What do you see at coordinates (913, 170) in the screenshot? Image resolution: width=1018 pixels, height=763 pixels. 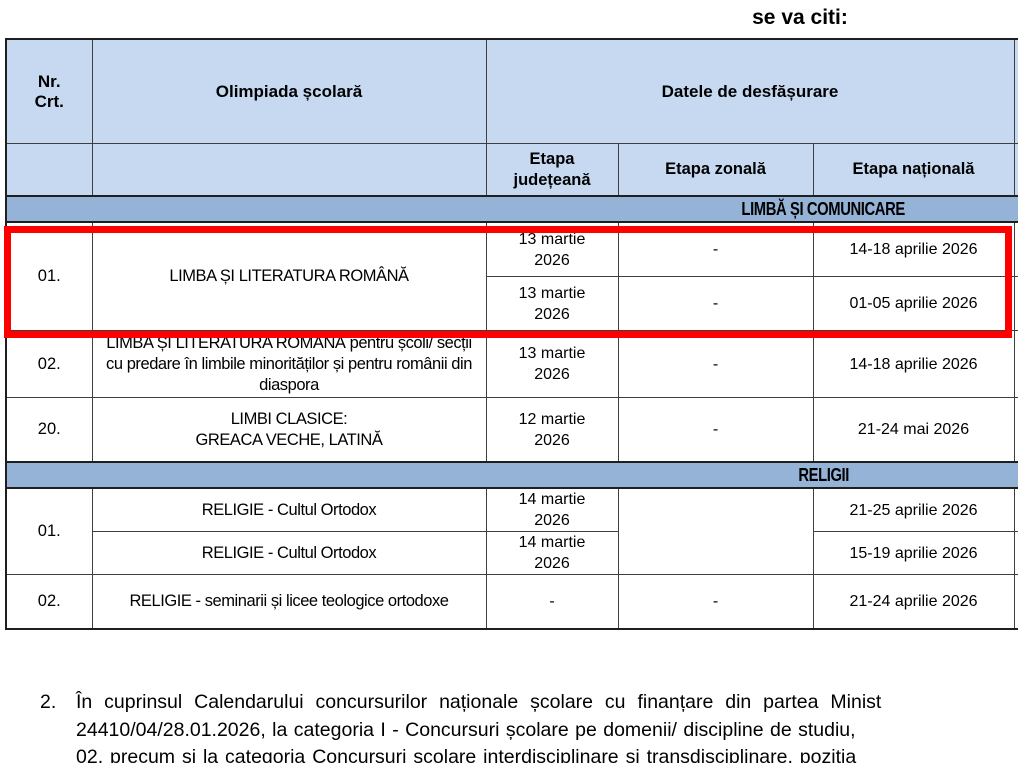 I see `header-cell-etapa-nationala: Etapa națională` at bounding box center [913, 170].